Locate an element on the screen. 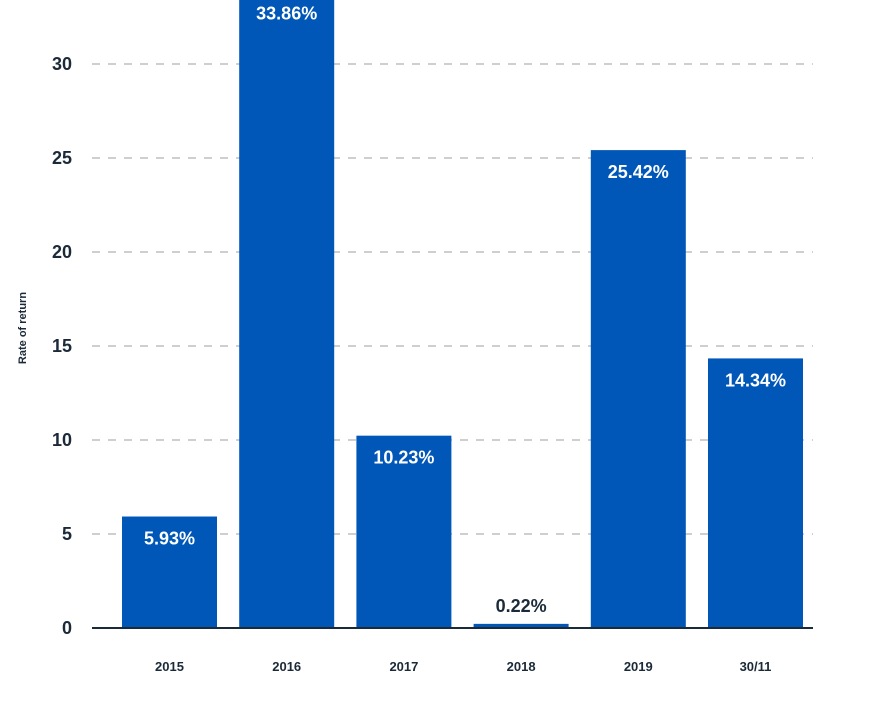 This screenshot has width=879, height=712. y-axis-ticks: 0 5 10 15 20 25 30 is located at coordinates (62, 346).